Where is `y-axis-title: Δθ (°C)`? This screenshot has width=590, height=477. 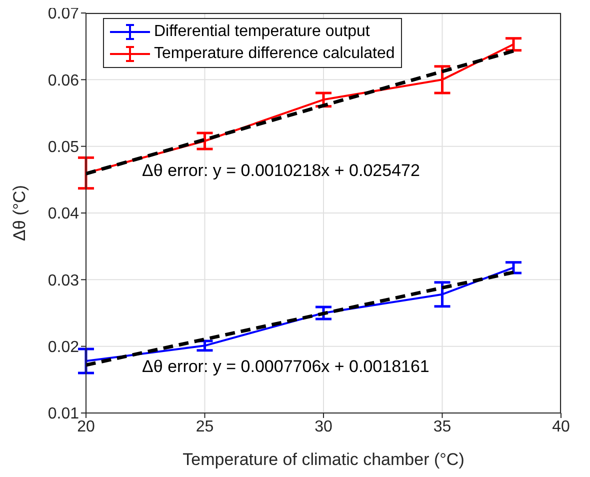 y-axis-title: Δθ (°C) is located at coordinates (20, 213).